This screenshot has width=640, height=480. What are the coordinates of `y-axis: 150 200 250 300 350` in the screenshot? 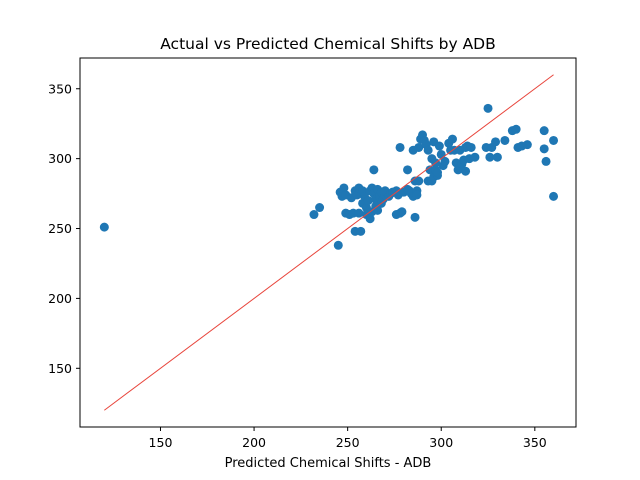 It's located at (64, 228).